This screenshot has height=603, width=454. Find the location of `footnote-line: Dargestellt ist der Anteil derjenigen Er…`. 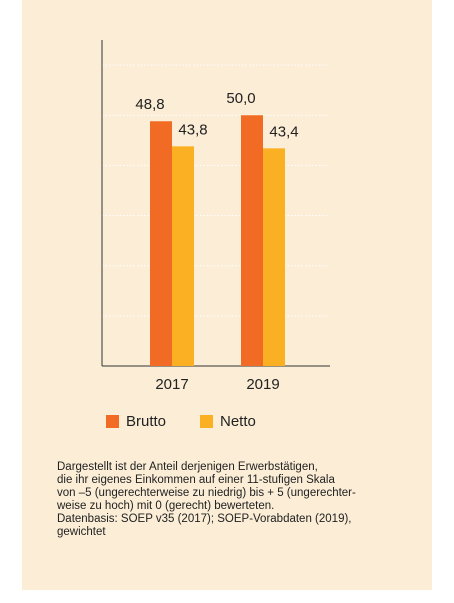

footnote-line: Dargestellt ist der Anteil derjenigen Er… is located at coordinates (187, 467).